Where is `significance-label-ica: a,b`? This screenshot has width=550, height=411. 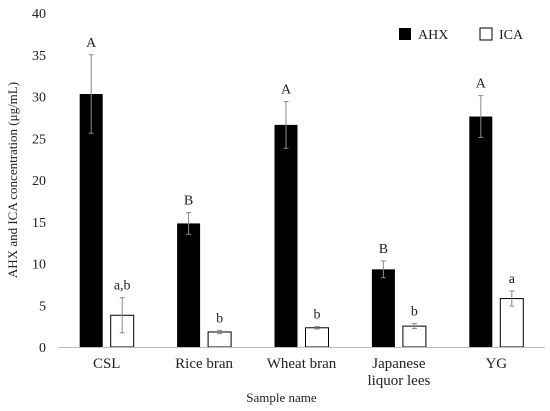
significance-label-ica: a,b is located at coordinates (122, 286).